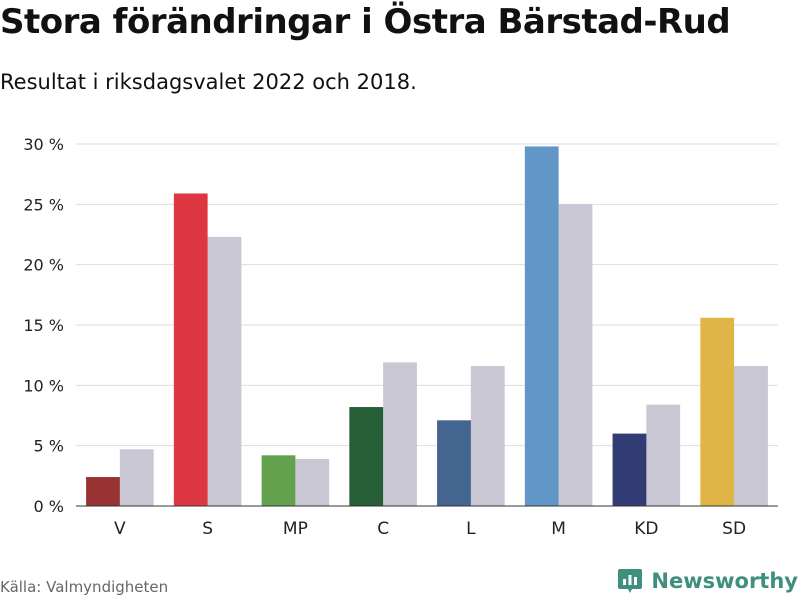  I want to click on x-tick-label: MP, so click(295, 529).